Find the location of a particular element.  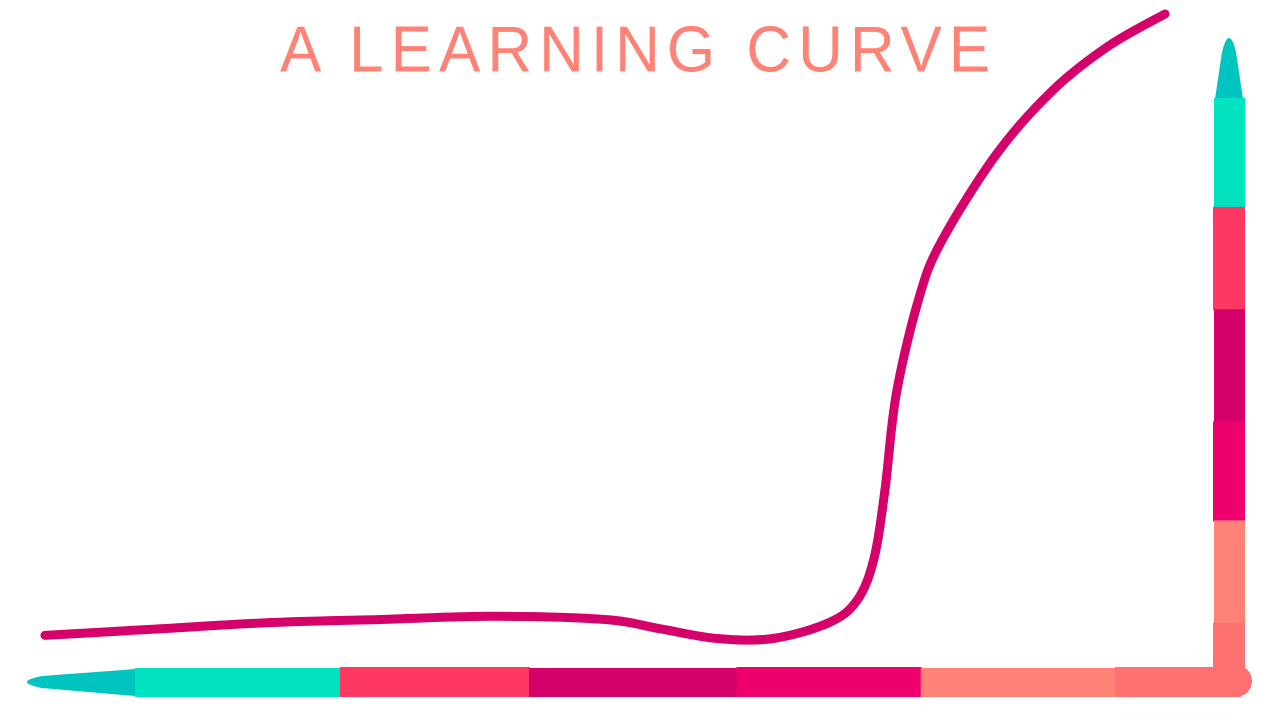

chart-title: A LEARNING CURVE is located at coordinates (639, 50).